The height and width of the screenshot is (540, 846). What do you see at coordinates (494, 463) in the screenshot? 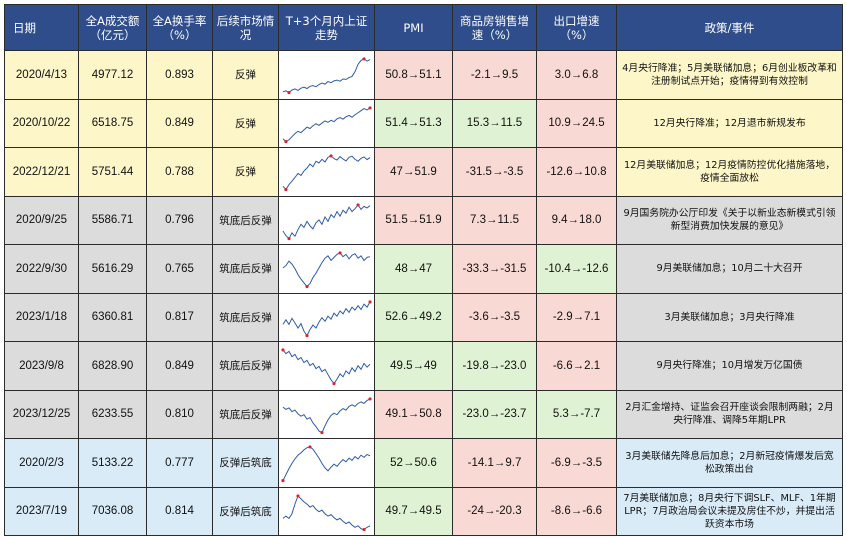
I see `housing-cell: -14.1→9.7` at bounding box center [494, 463].